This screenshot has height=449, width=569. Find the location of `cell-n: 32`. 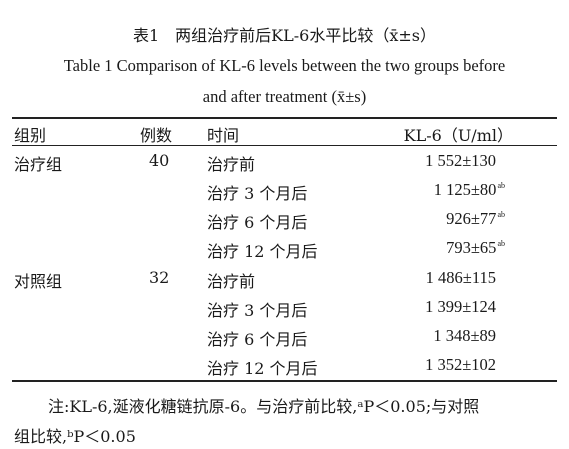

cell-n: 32 is located at coordinates (159, 277).